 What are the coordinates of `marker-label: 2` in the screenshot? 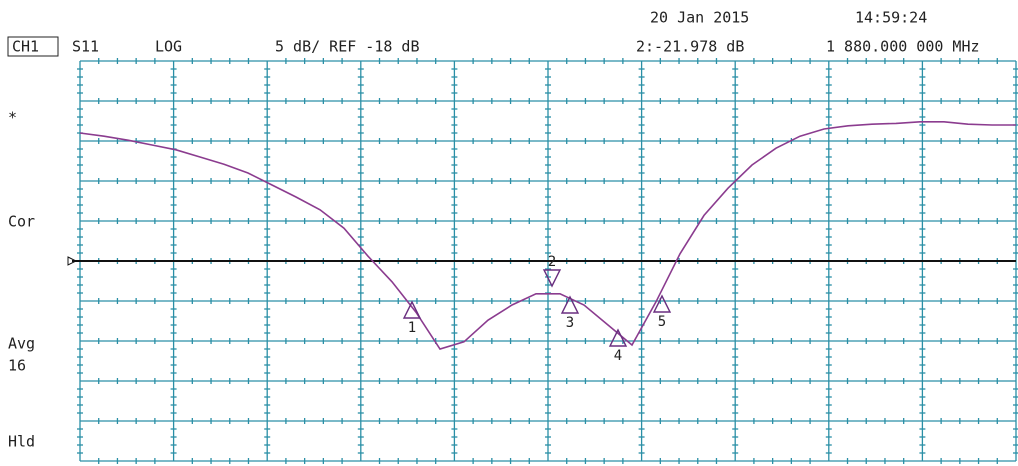 It's located at (552, 262).